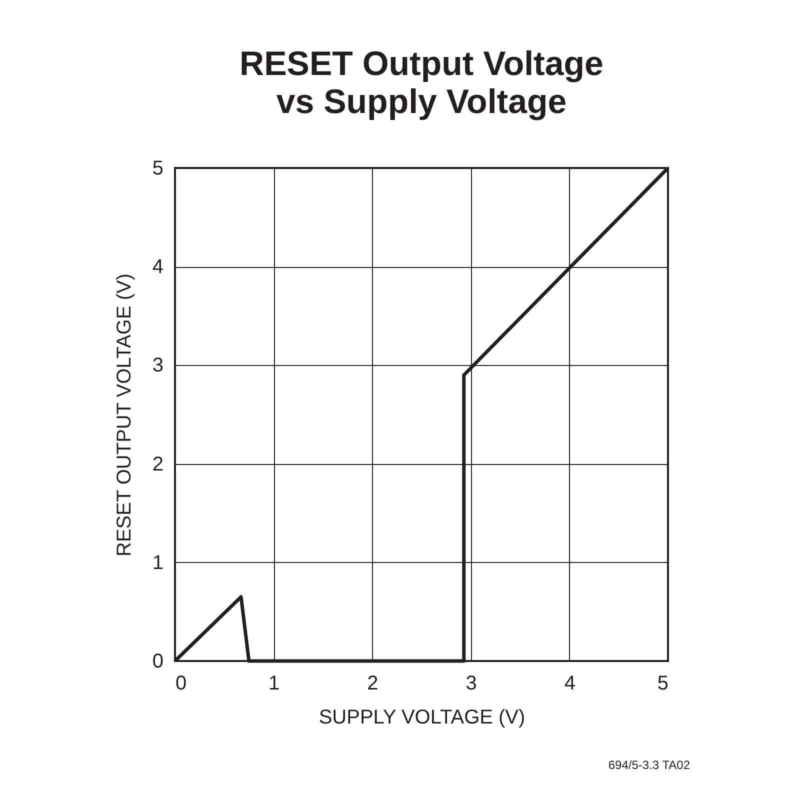 Image resolution: width=785 pixels, height=797 pixels. I want to click on chart-title: RESET Output Voltage, so click(422, 64).